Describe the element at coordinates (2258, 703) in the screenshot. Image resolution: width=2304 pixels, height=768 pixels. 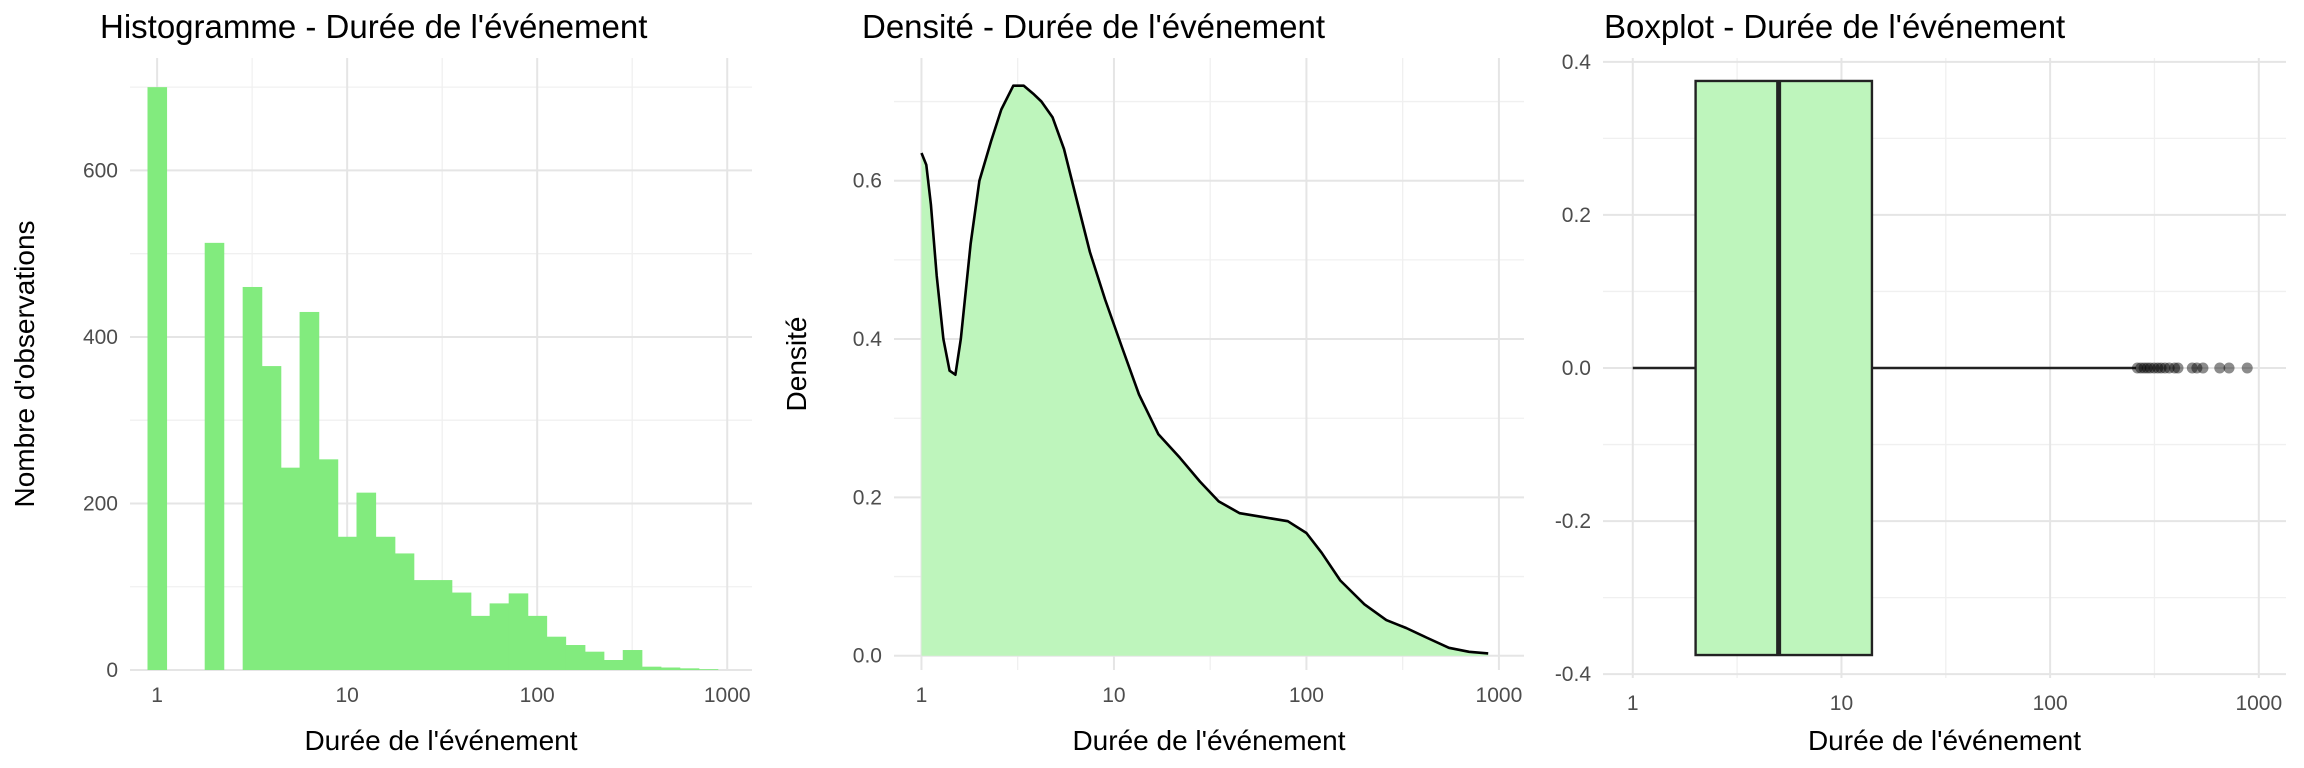
I see `boxplot-x-tick-label: 1000` at that location.